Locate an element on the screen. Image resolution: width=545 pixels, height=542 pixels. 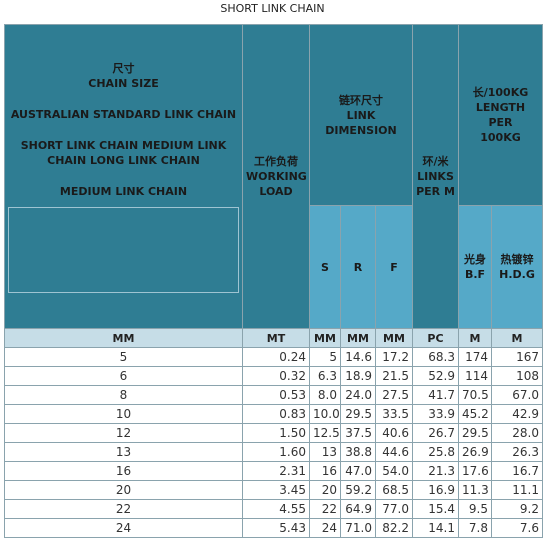
header-text: B.F is located at coordinates (475, 274).